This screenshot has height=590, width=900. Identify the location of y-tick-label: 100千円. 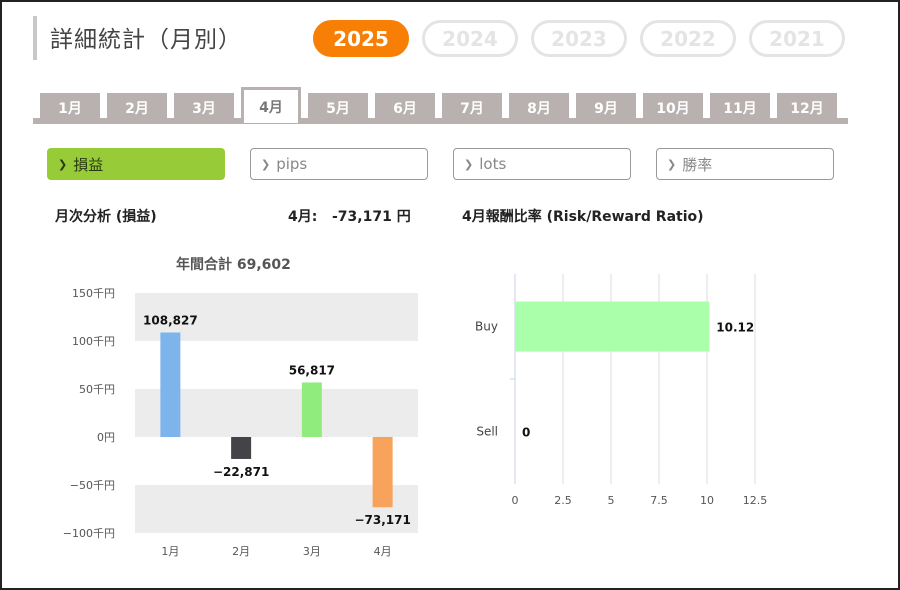
(93, 341).